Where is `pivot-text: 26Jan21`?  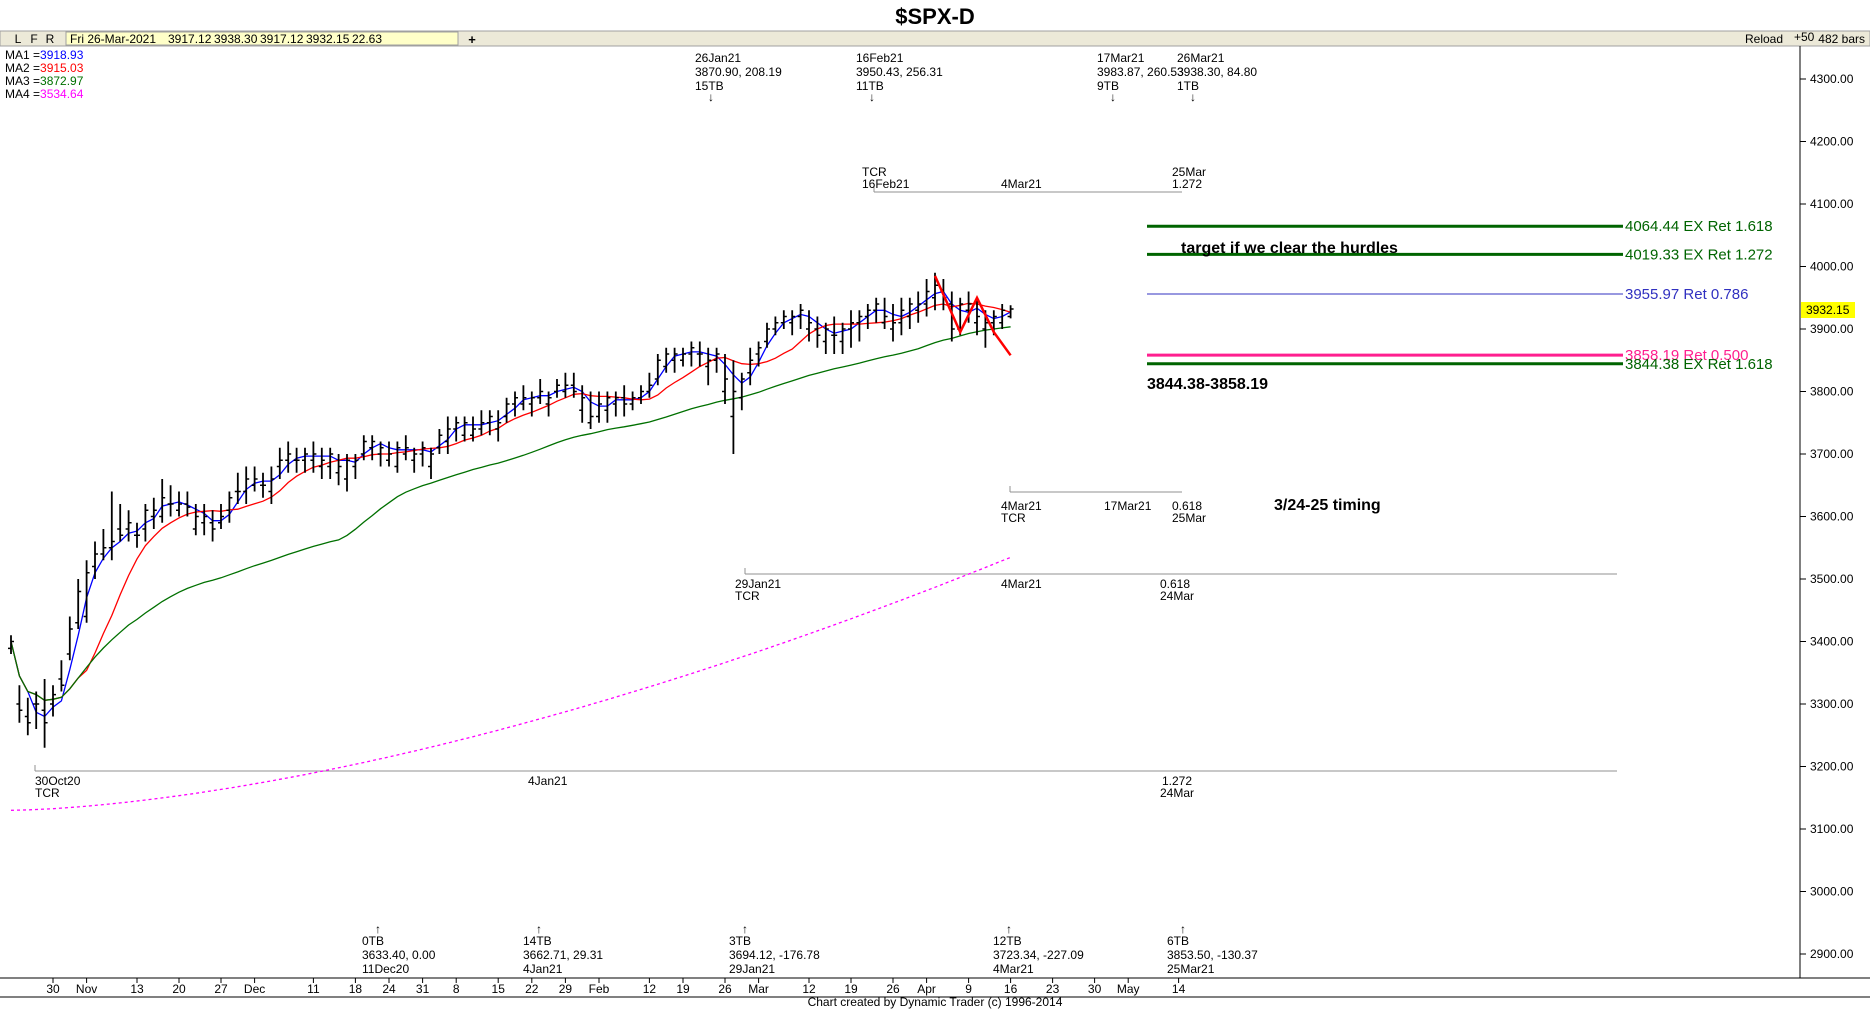
pivot-text: 26Jan21 is located at coordinates (718, 58).